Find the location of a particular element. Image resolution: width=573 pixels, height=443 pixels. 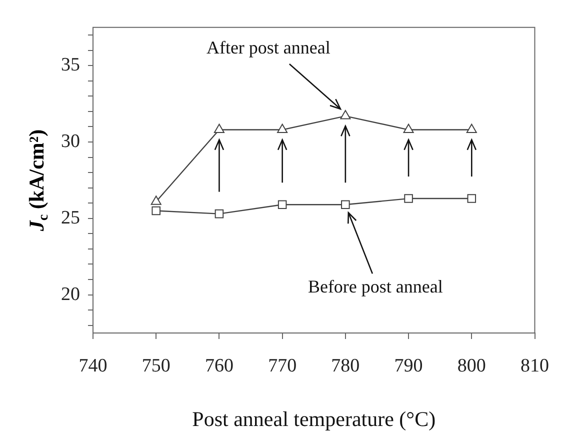

x-axis-title: Post anneal temperature (°C) is located at coordinates (314, 418).